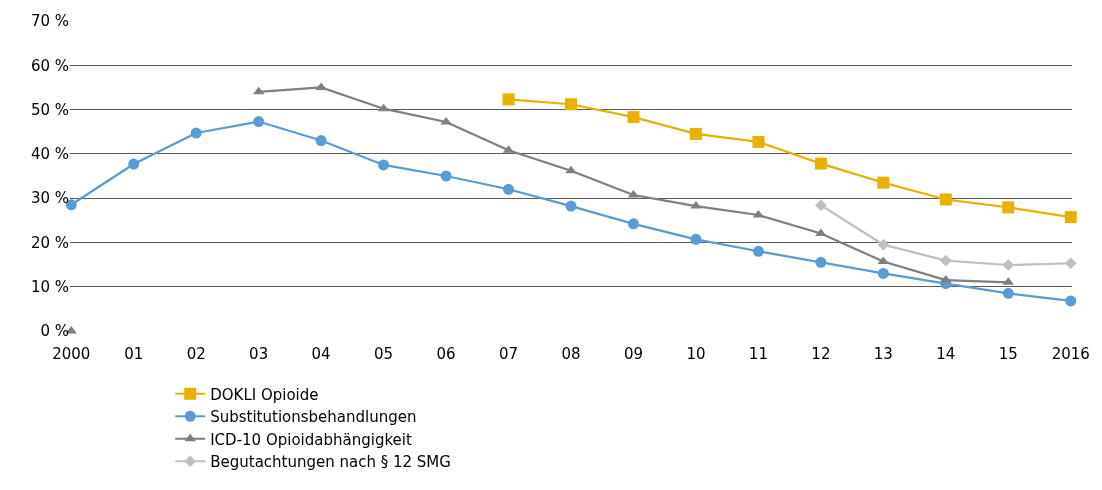  What do you see at coordinates (946, 354) in the screenshot?
I see `x-tick-label: 14` at bounding box center [946, 354].